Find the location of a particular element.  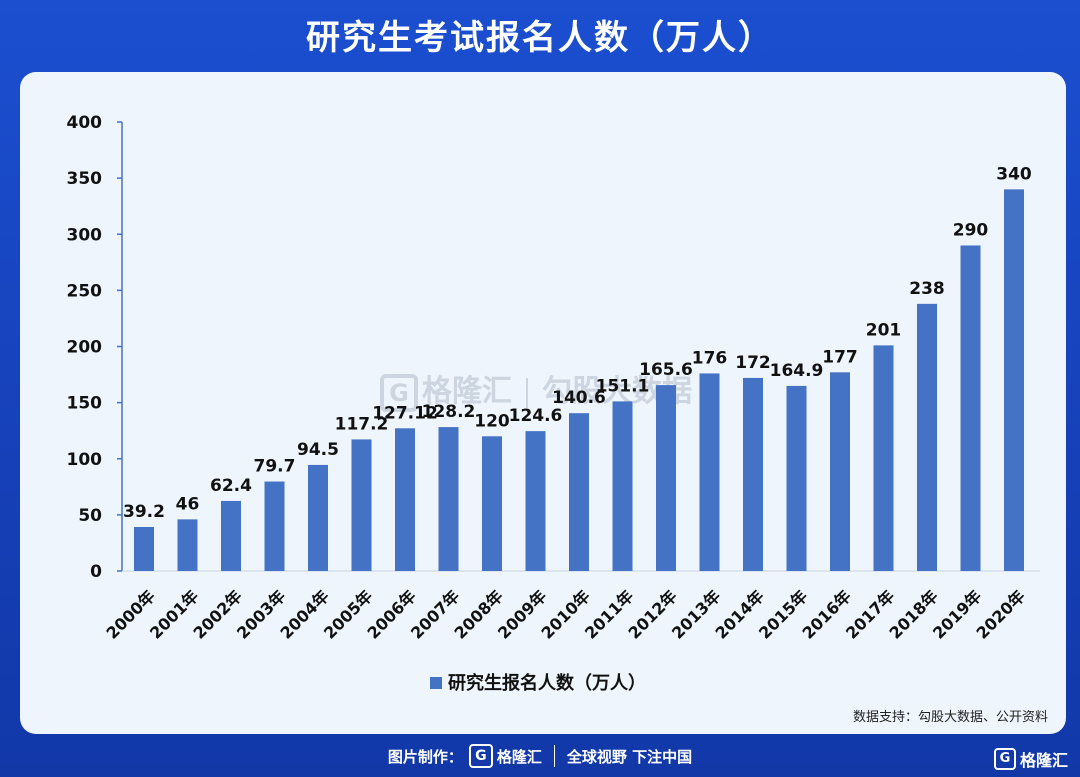

y-tick-label: 250 is located at coordinates (85, 291).